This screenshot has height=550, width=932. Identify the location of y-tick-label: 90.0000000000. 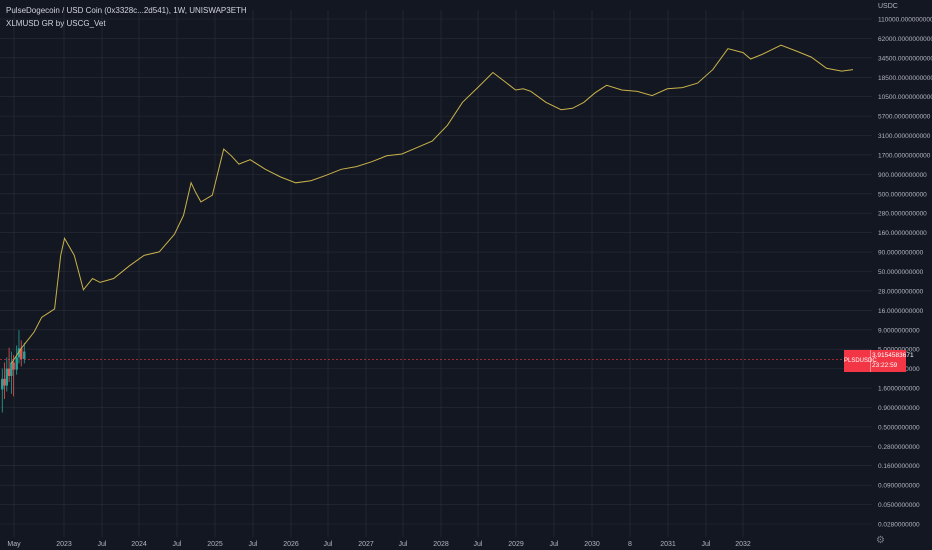
(901, 253).